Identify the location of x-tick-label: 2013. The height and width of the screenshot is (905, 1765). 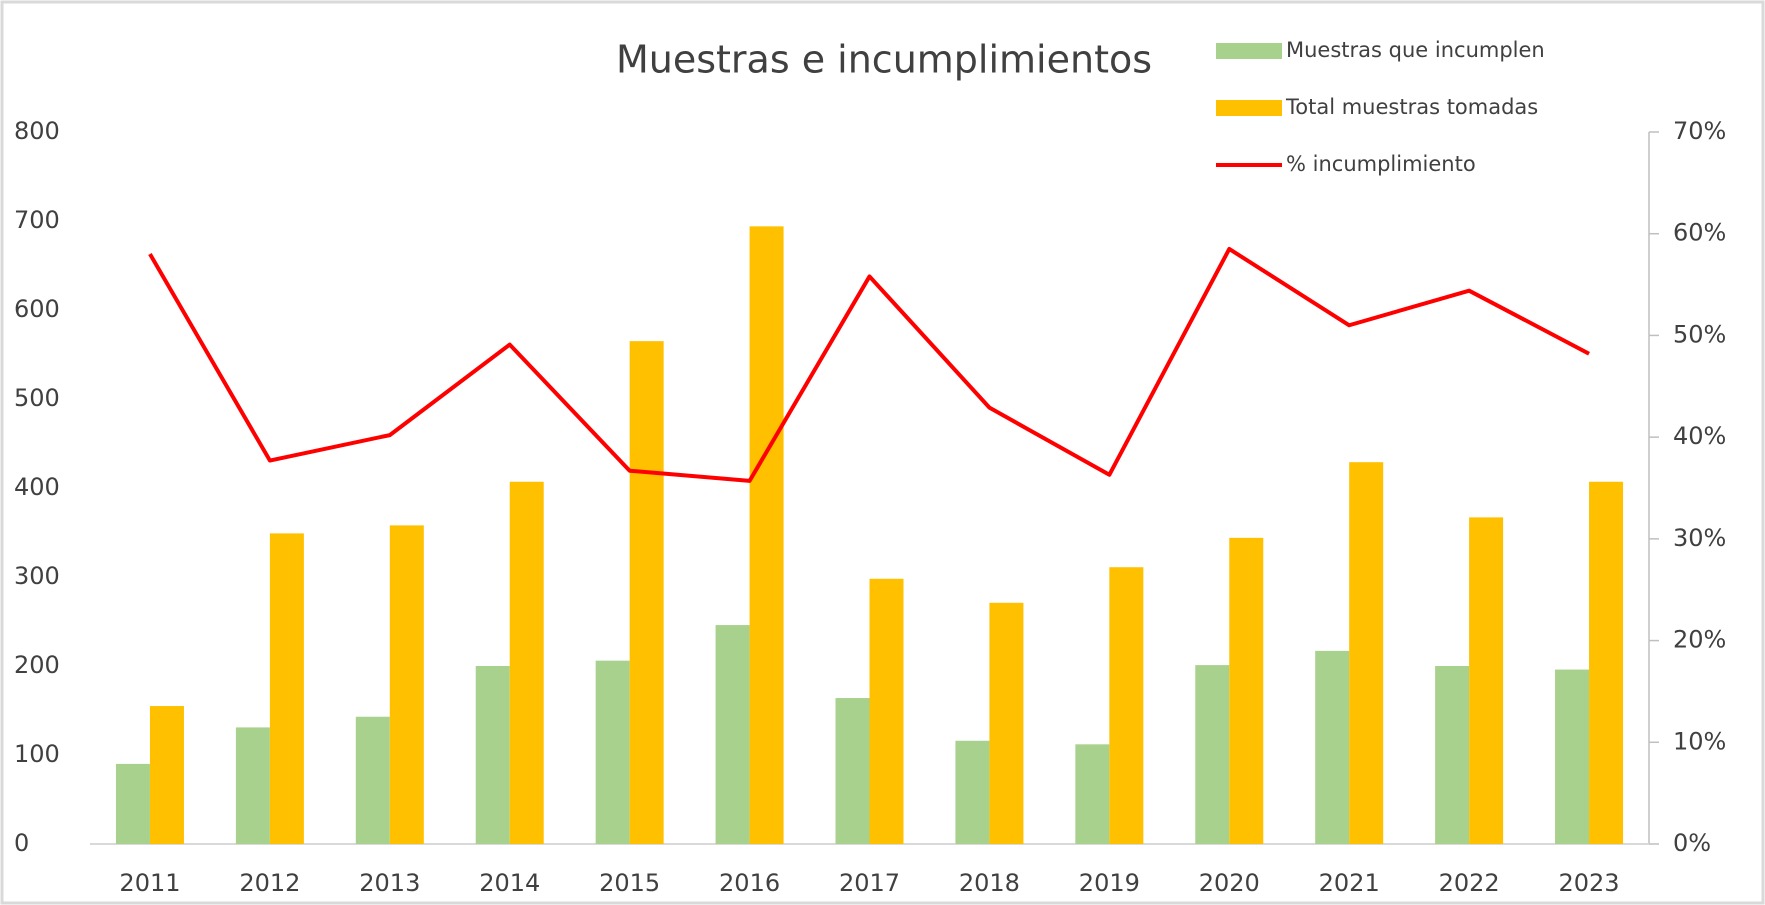
(389, 883).